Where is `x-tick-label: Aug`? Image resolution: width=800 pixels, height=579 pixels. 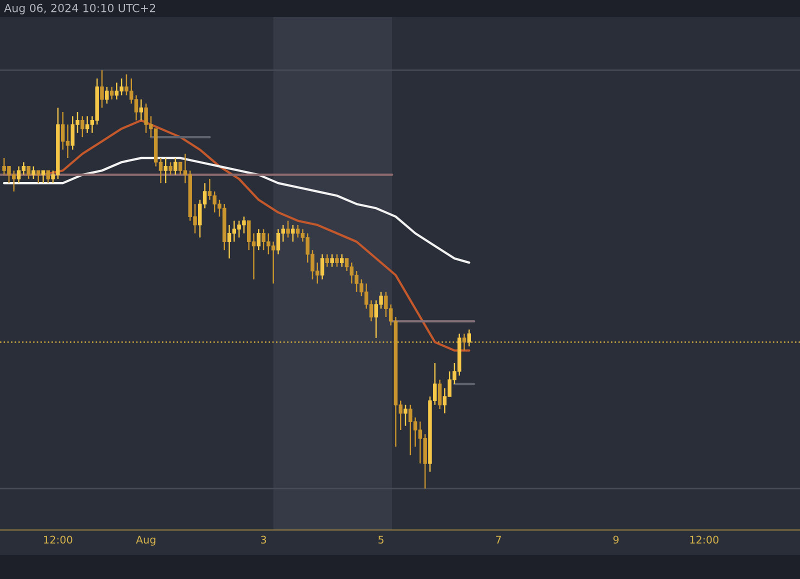
x-tick-label: Aug is located at coordinates (146, 541).